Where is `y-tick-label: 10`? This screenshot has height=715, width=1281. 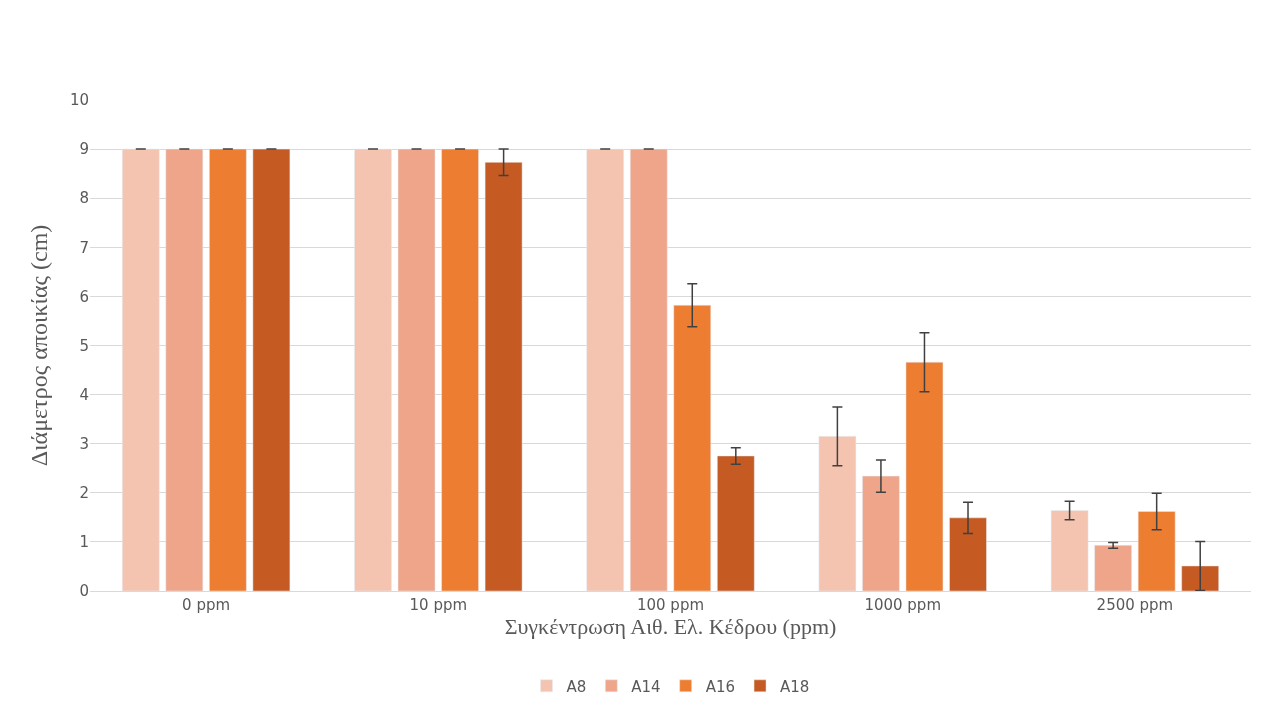
y-tick-label: 10 is located at coordinates (79, 100).